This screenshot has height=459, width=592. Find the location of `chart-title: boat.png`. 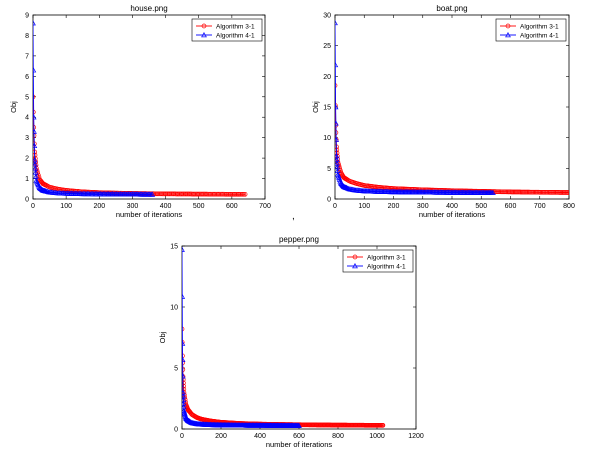

chart-title: boat.png is located at coordinates (451, 8).